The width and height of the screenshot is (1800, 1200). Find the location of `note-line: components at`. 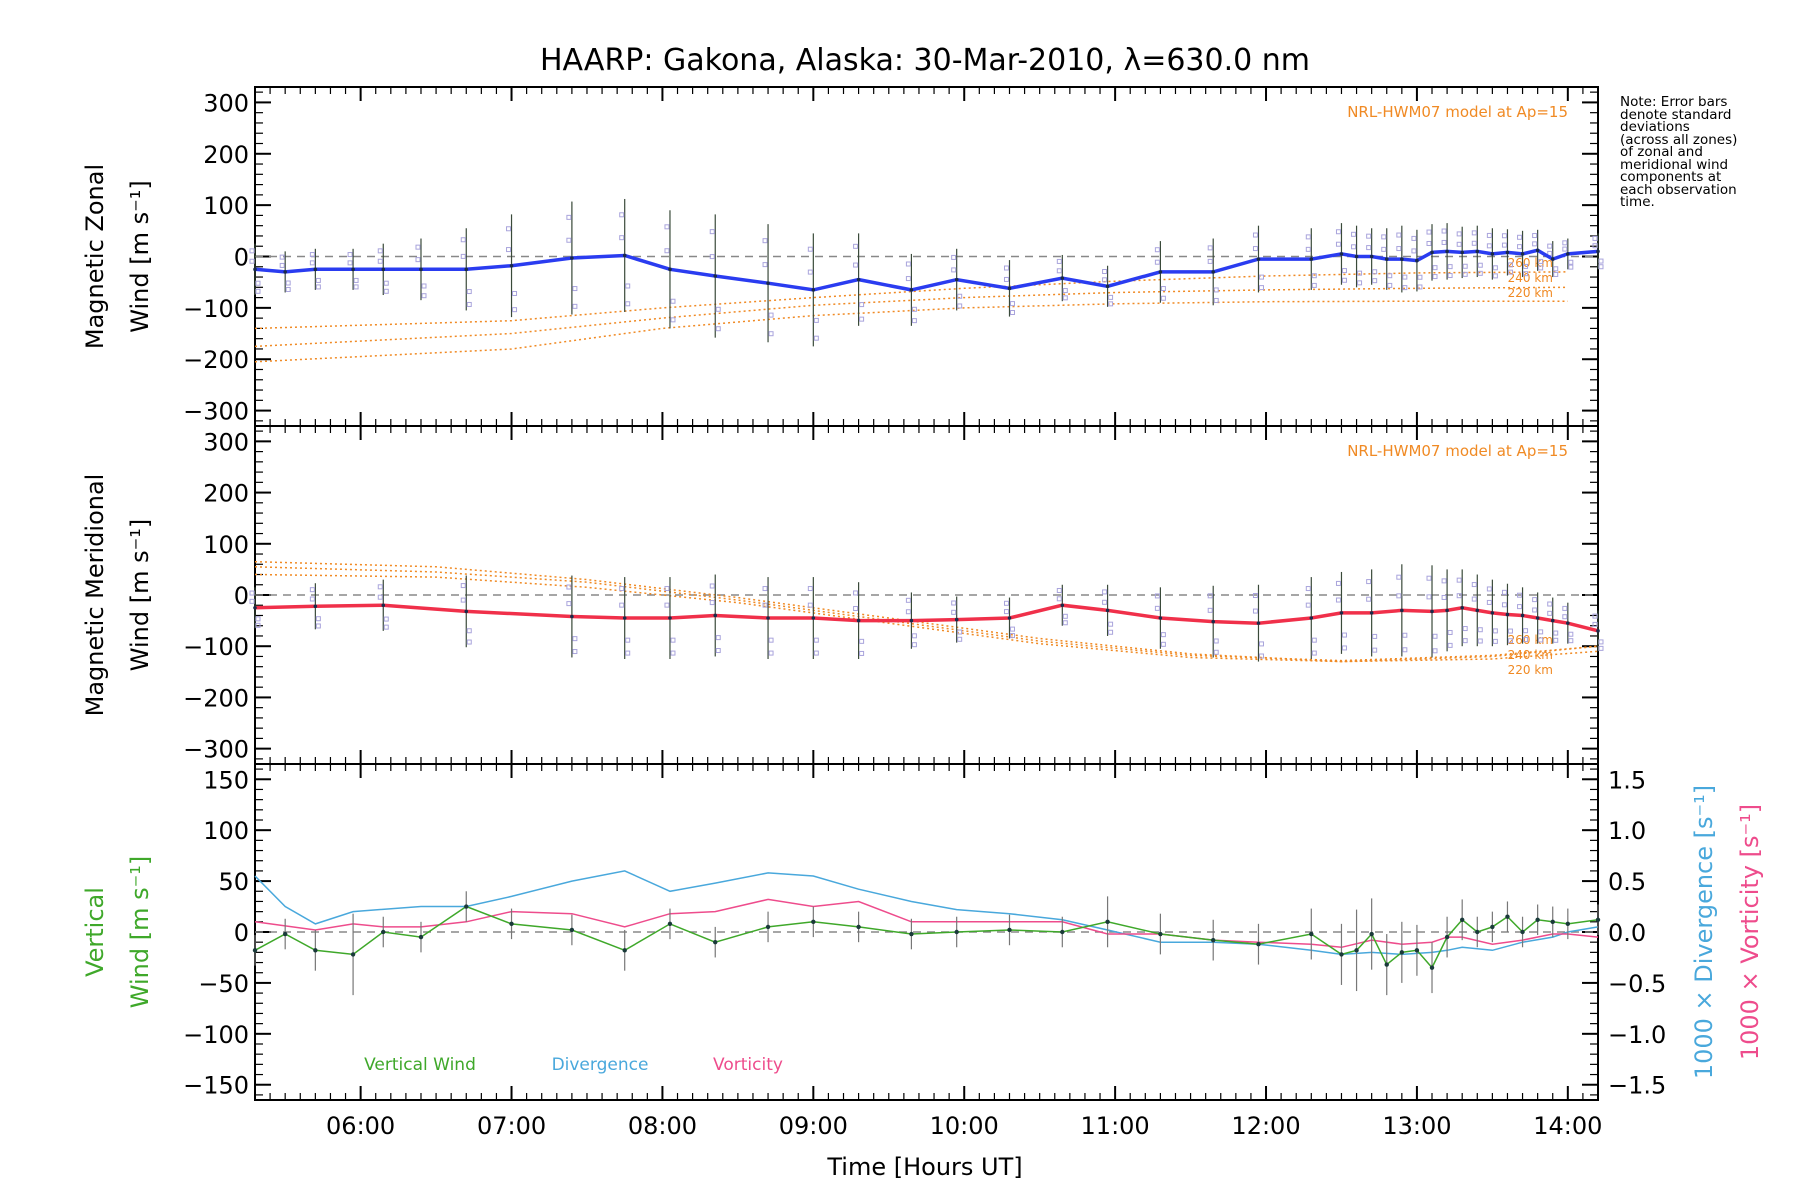

note-line: components at is located at coordinates (1671, 177).